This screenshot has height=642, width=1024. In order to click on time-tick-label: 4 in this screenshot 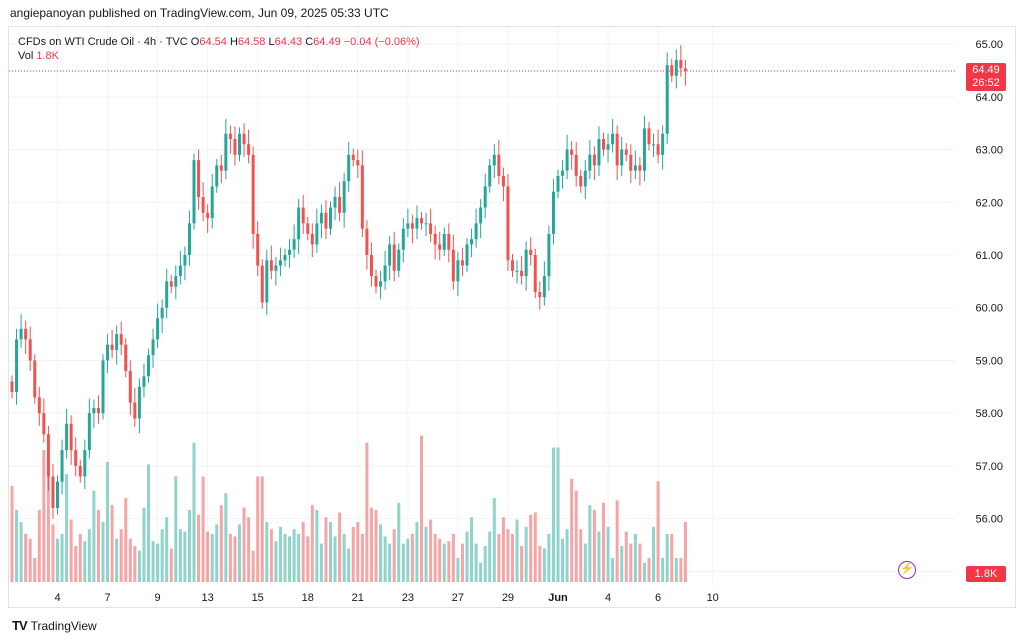, I will do `click(608, 598)`.